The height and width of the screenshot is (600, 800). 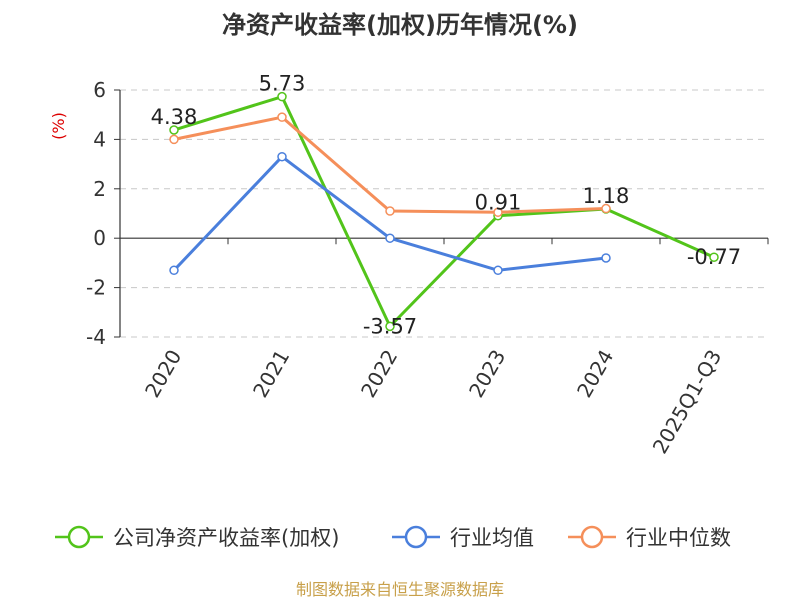 What do you see at coordinates (487, 374) in the screenshot?
I see `x-tick-label: 2023` at bounding box center [487, 374].